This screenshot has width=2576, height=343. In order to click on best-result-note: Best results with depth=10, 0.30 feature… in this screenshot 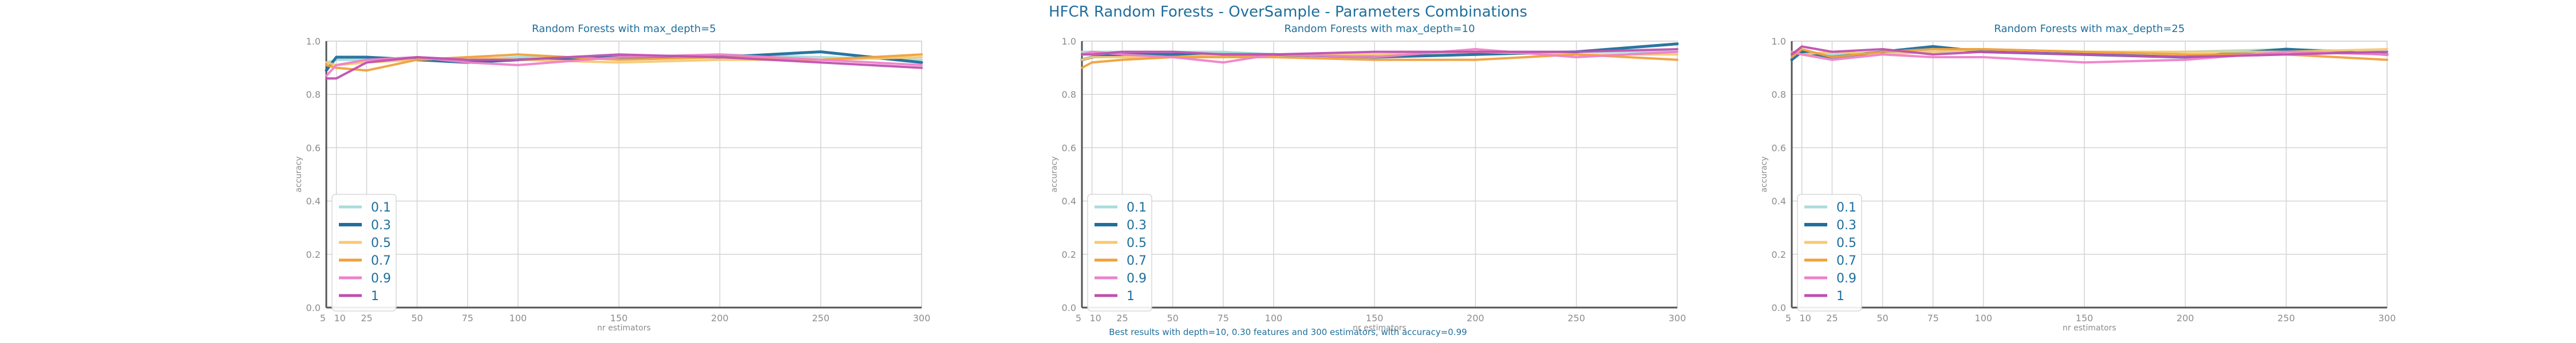, I will do `click(1288, 332)`.